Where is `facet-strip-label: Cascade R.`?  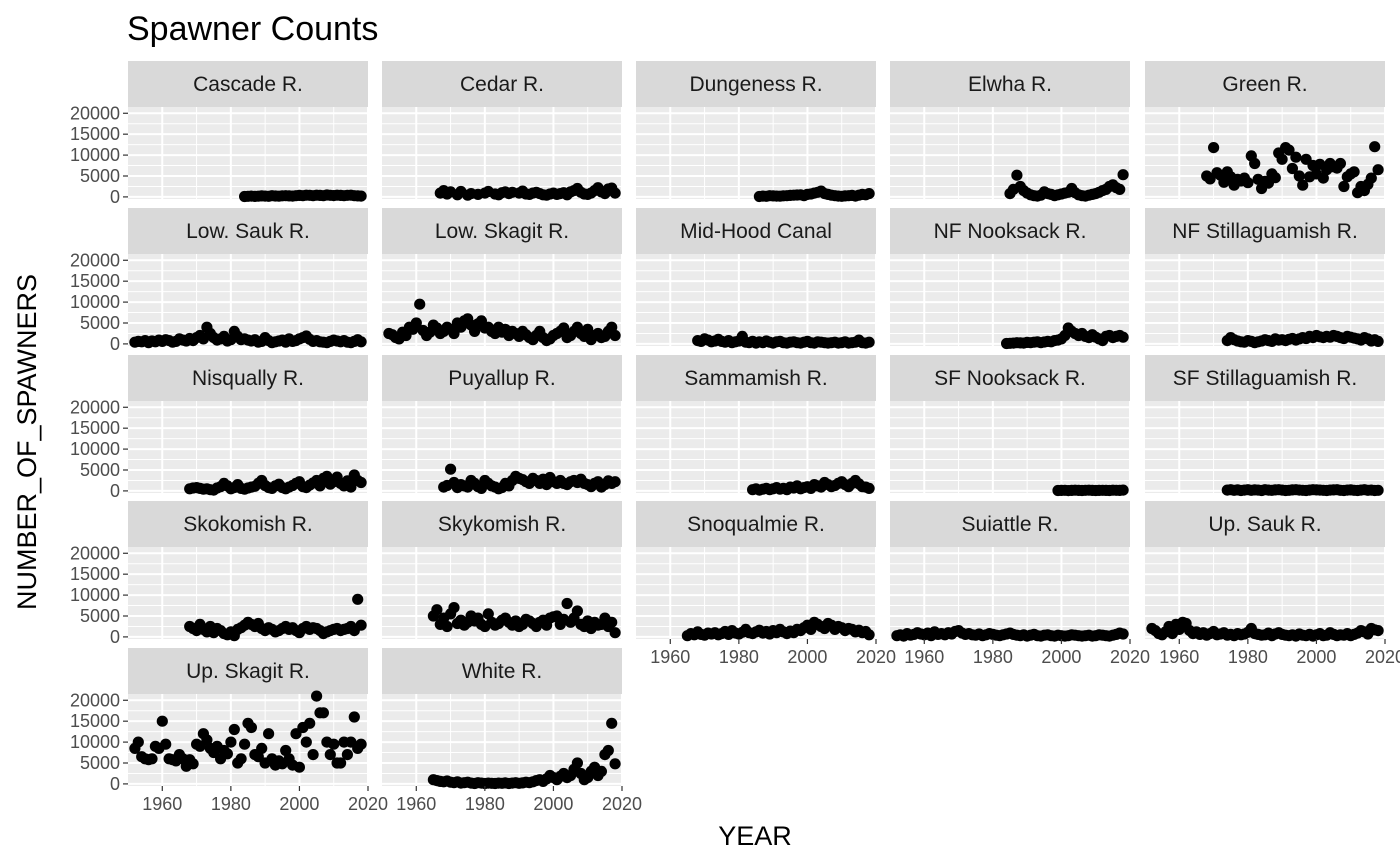
facet-strip-label: Cascade R. is located at coordinates (248, 84).